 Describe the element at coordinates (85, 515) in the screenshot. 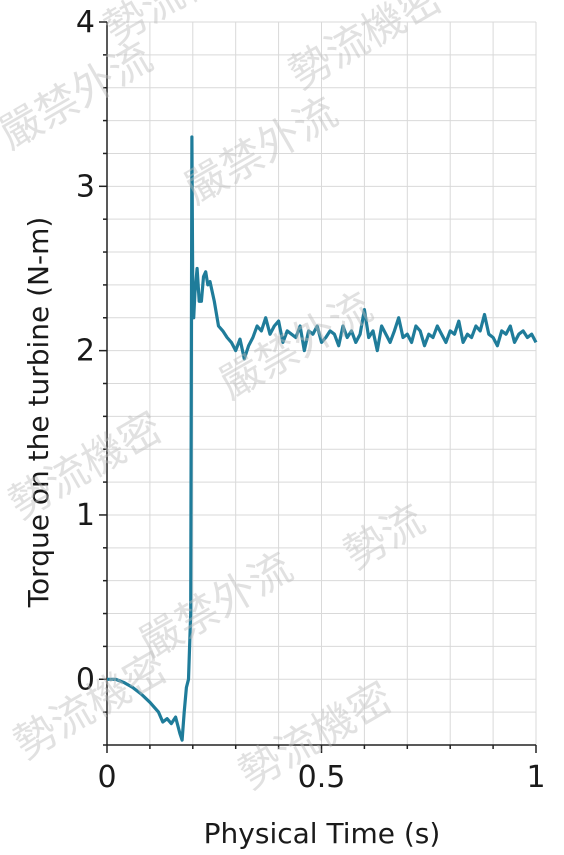

I see `y-tick-label: 1` at that location.